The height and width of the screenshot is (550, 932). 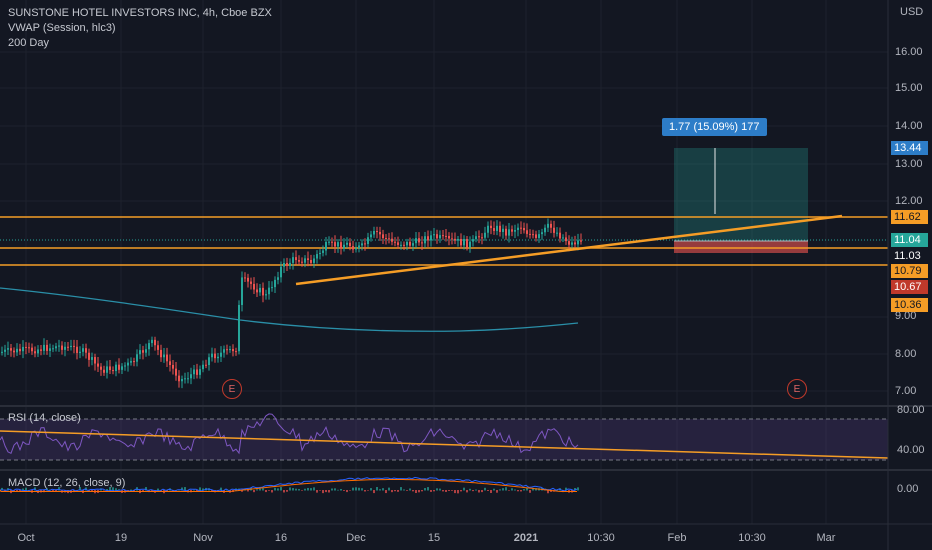 I want to click on time-tick: Feb, so click(x=677, y=538).